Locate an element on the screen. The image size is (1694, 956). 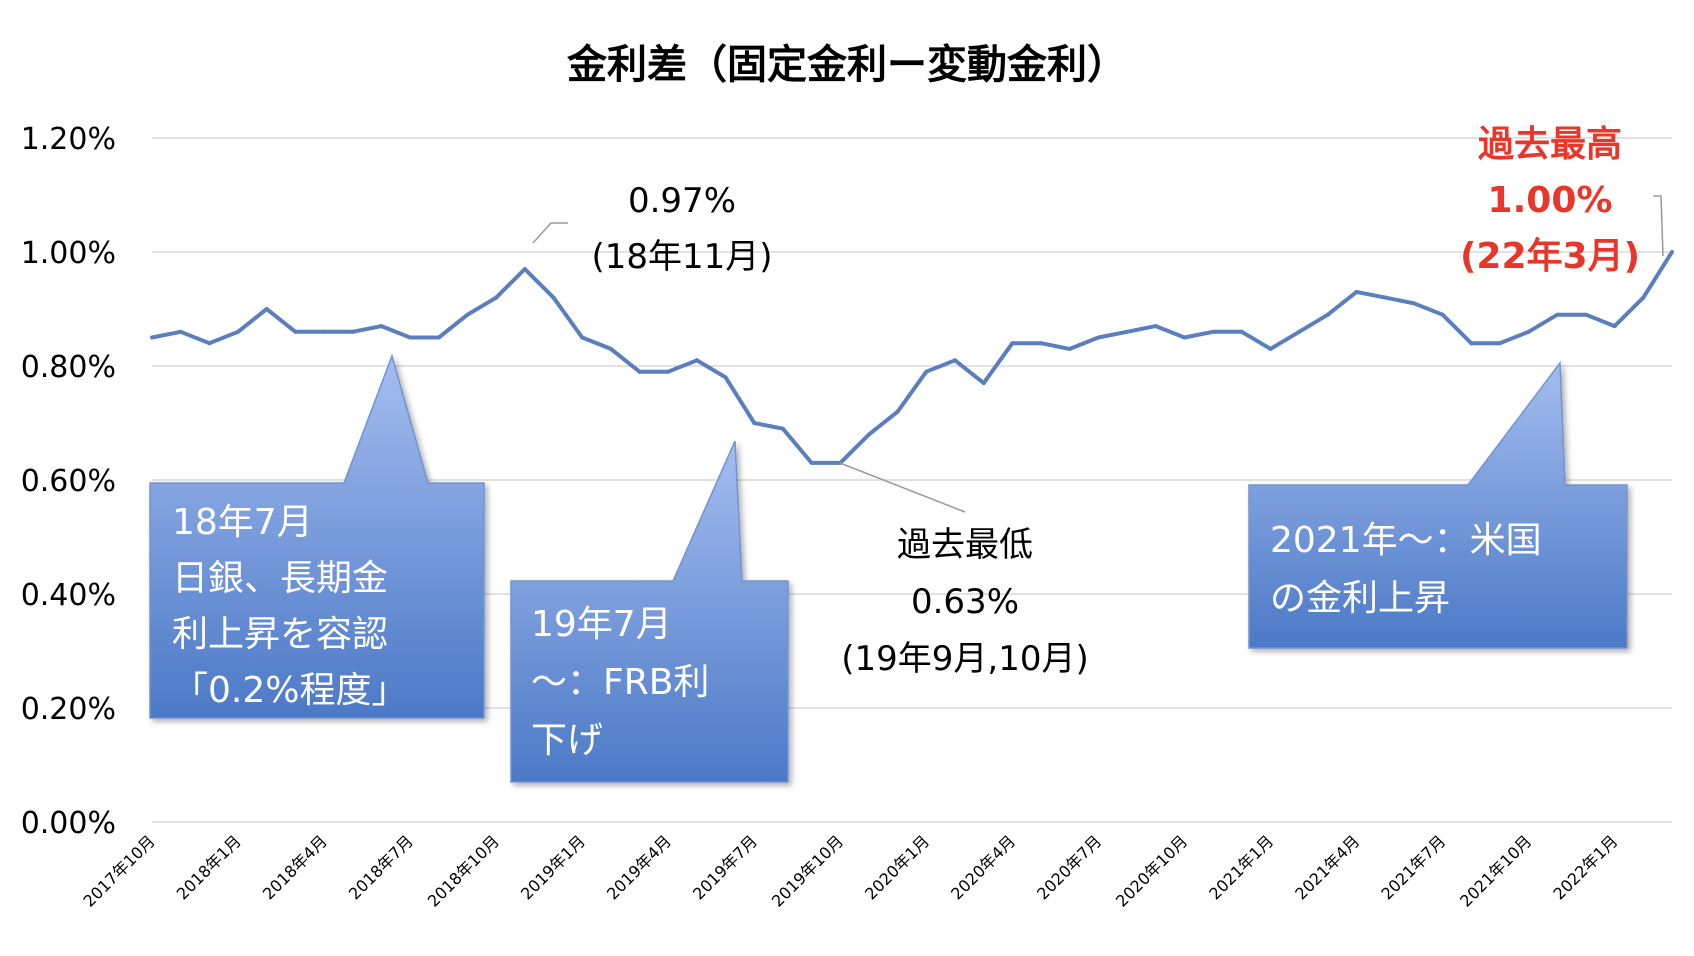
x-tick-label: 2018年10月 is located at coordinates (463, 870).